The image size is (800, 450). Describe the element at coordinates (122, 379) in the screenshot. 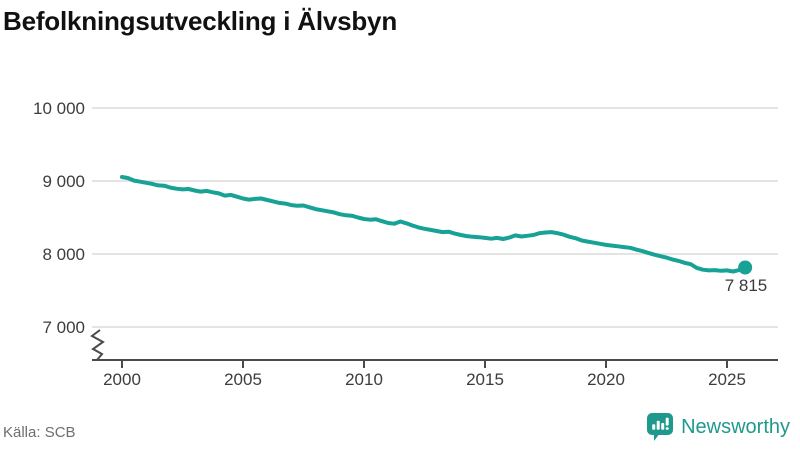

I see `x-tick-label: 2000` at that location.